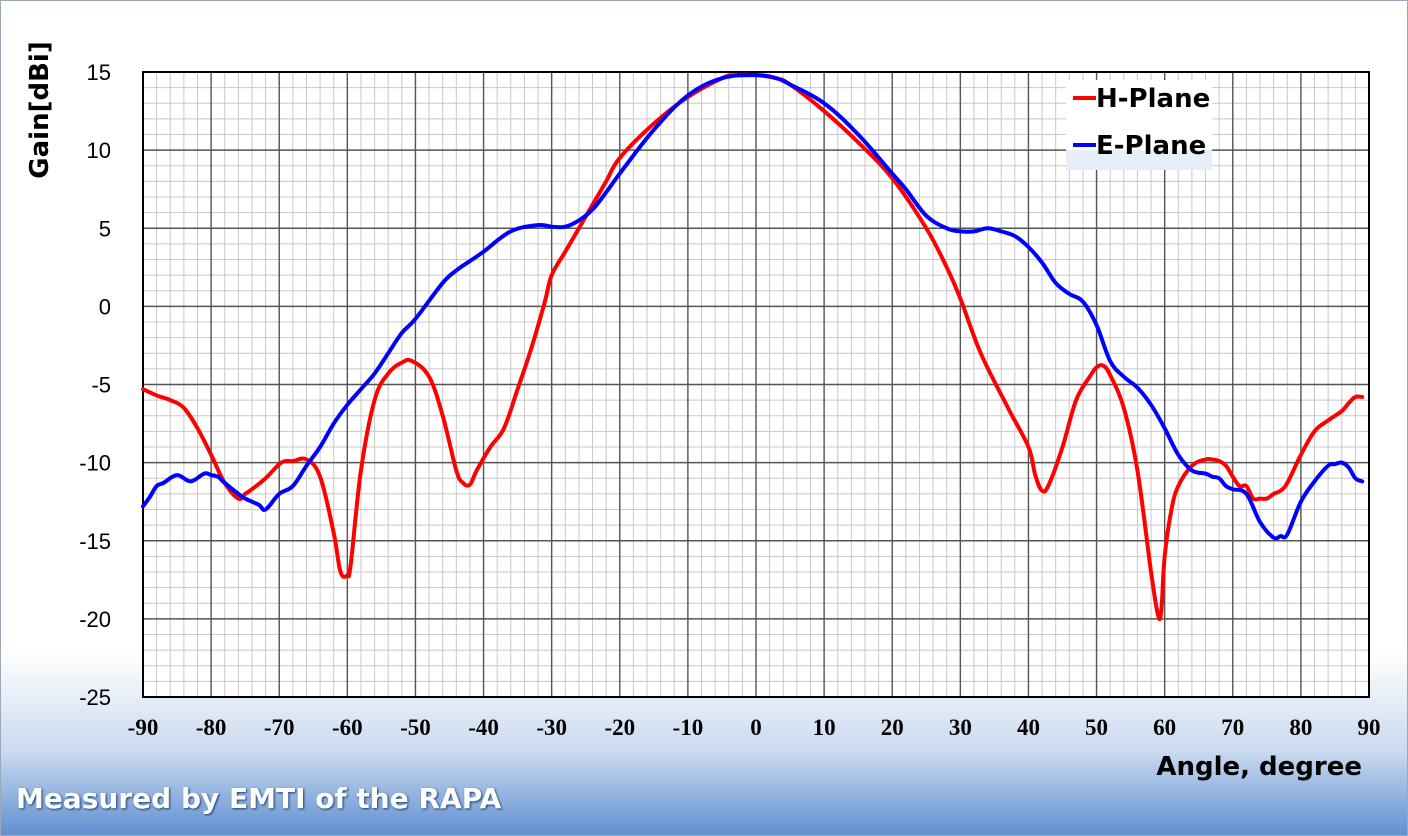 This screenshot has height=836, width=1408. Describe the element at coordinates (892, 727) in the screenshot. I see `x-tick-label: 20` at that location.